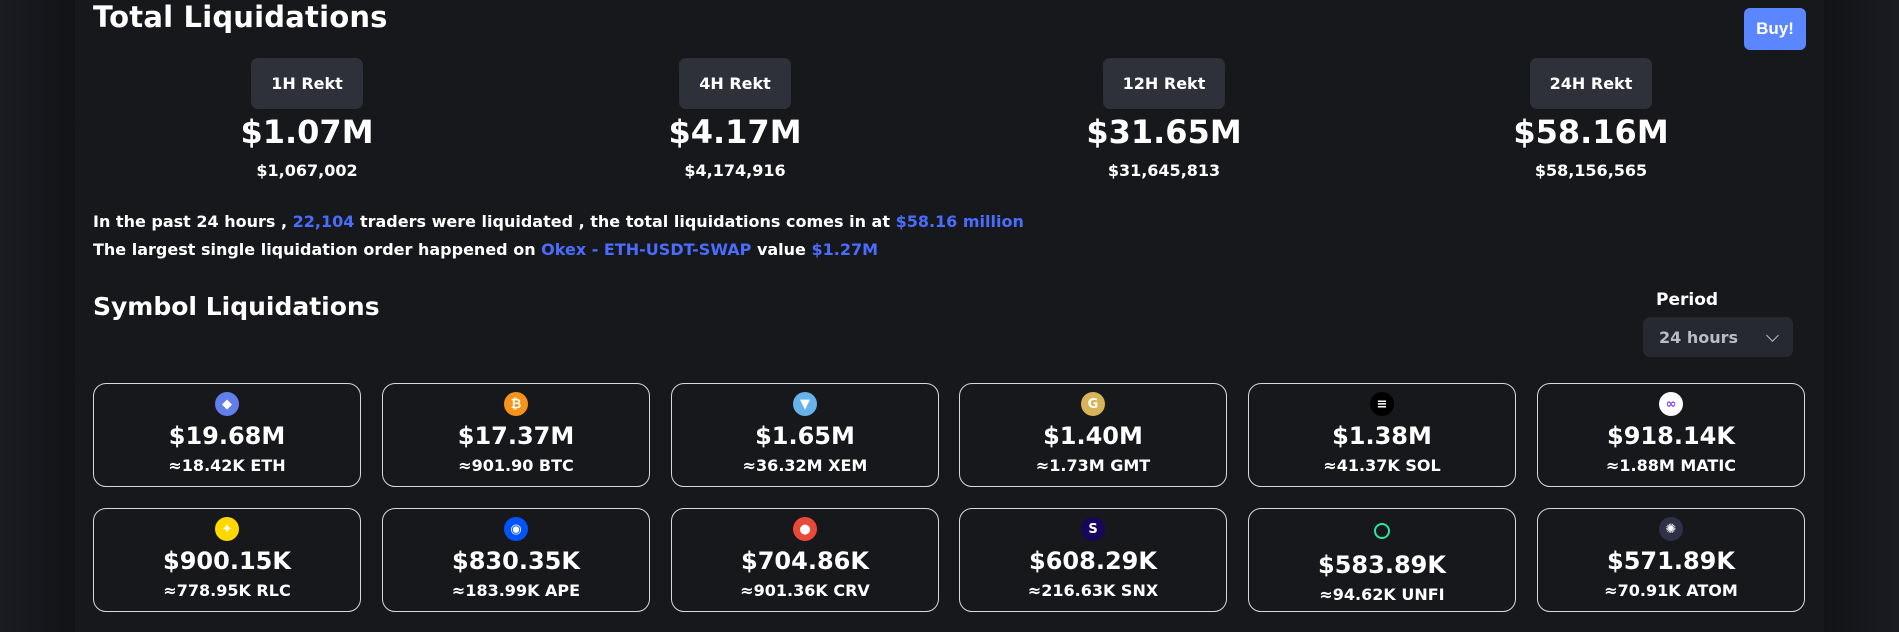 This screenshot has height=632, width=1899. Describe the element at coordinates (844, 249) in the screenshot. I see `largest-order-value: $1.27M` at that location.